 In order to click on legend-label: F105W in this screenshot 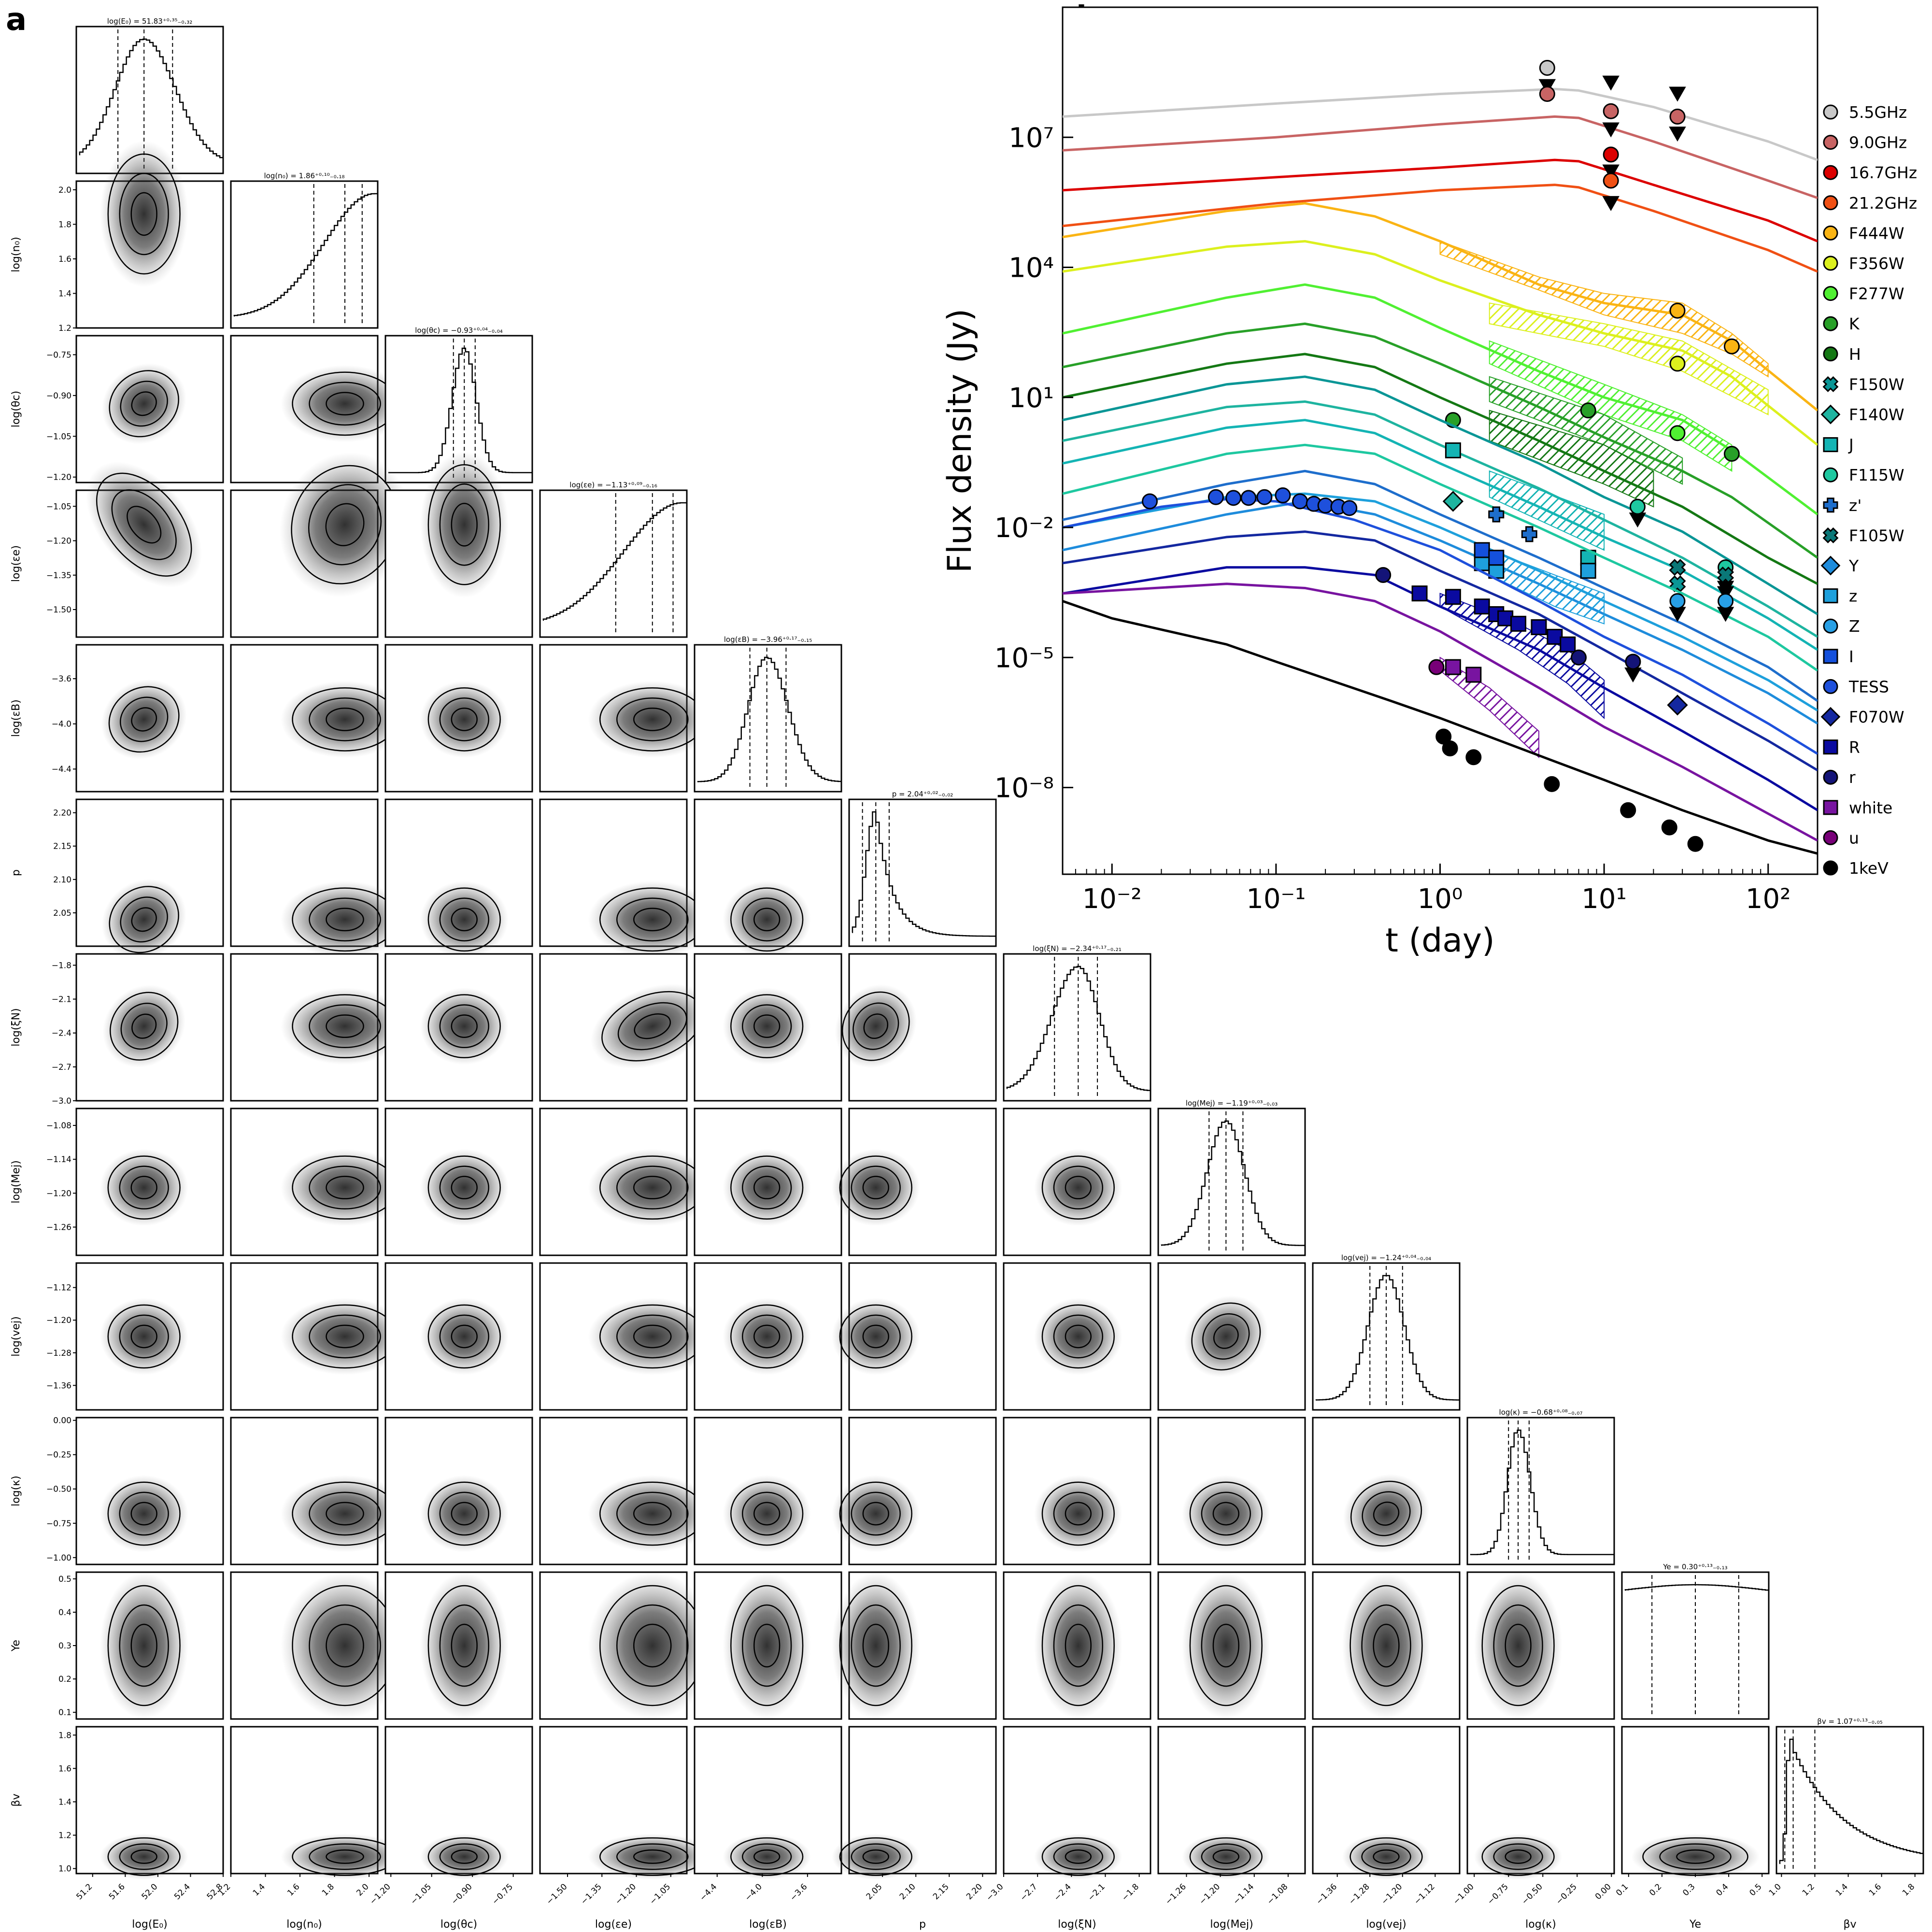, I will do `click(1876, 535)`.